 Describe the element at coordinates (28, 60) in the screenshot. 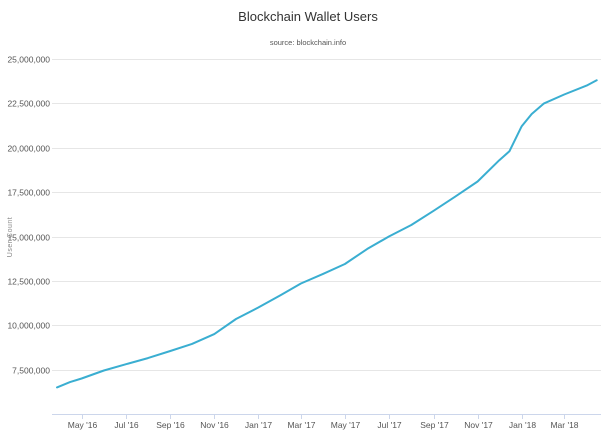

I see `y-tick-label: 25,000,000` at that location.